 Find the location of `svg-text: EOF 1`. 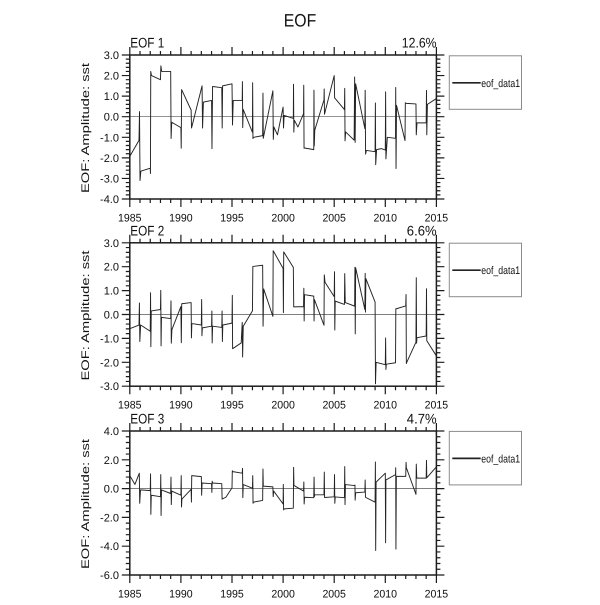

svg-text: EOF 1 is located at coordinates (147, 43).